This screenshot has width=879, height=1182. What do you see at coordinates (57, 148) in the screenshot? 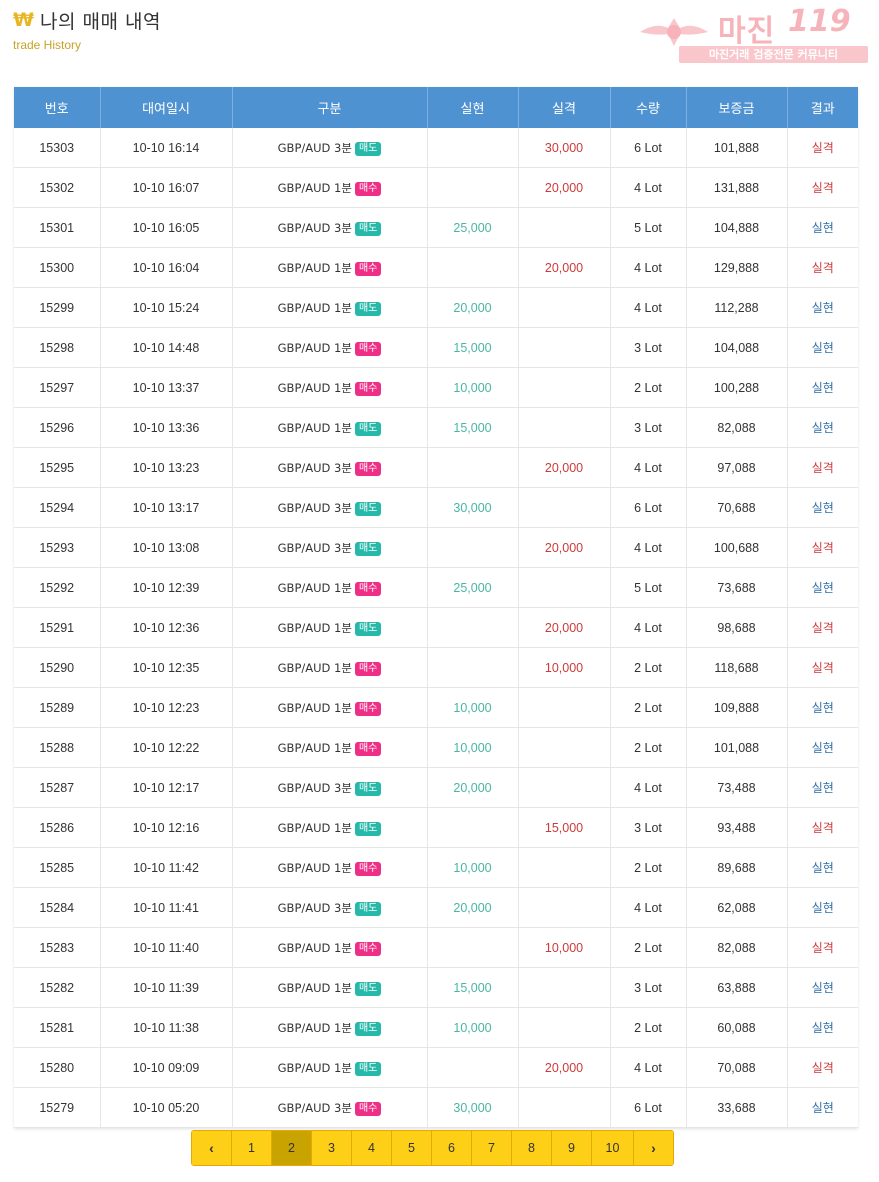
I see `cell-number: 15303` at bounding box center [57, 148].